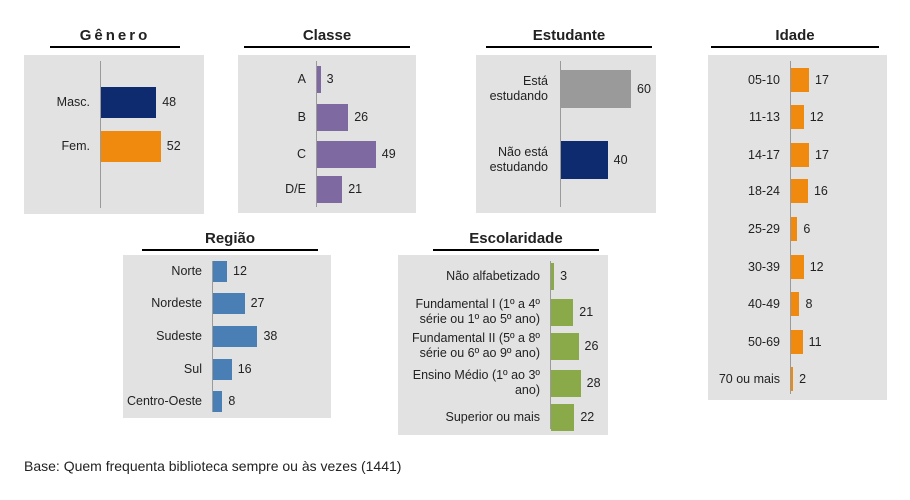 The width and height of the screenshot is (910, 500). What do you see at coordinates (270, 335) in the screenshot?
I see `data-label: 38` at bounding box center [270, 335].